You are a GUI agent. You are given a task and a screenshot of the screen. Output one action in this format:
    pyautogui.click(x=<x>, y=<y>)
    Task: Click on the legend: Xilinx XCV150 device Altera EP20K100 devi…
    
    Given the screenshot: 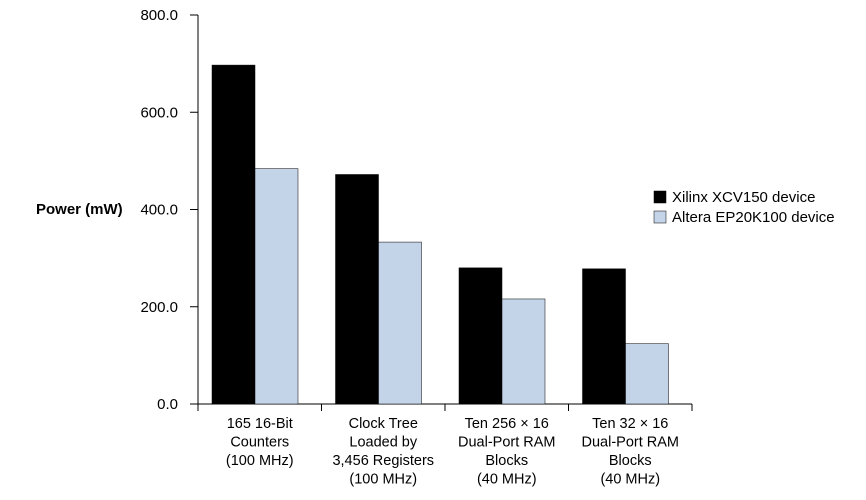 What is the action you would take?
    pyautogui.click(x=744, y=207)
    